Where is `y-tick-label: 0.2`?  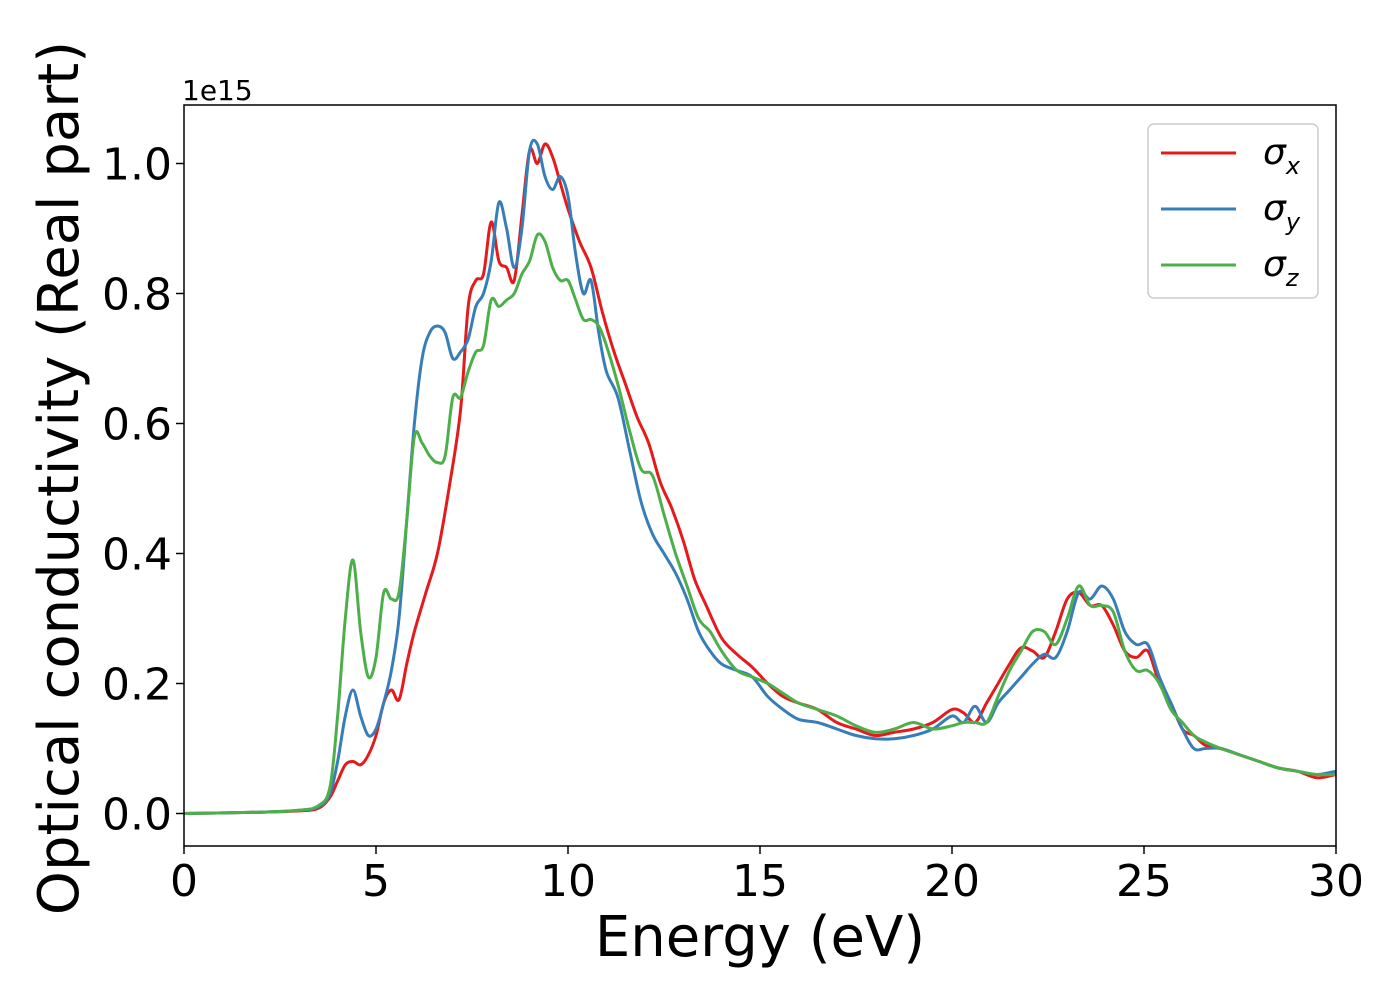 y-tick-label: 0.2 is located at coordinates (137, 685).